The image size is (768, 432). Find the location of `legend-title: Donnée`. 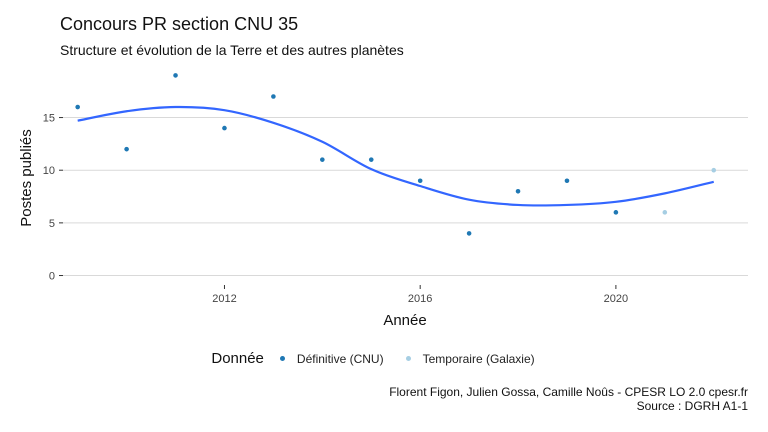

legend-title: Donnée is located at coordinates (237, 358).